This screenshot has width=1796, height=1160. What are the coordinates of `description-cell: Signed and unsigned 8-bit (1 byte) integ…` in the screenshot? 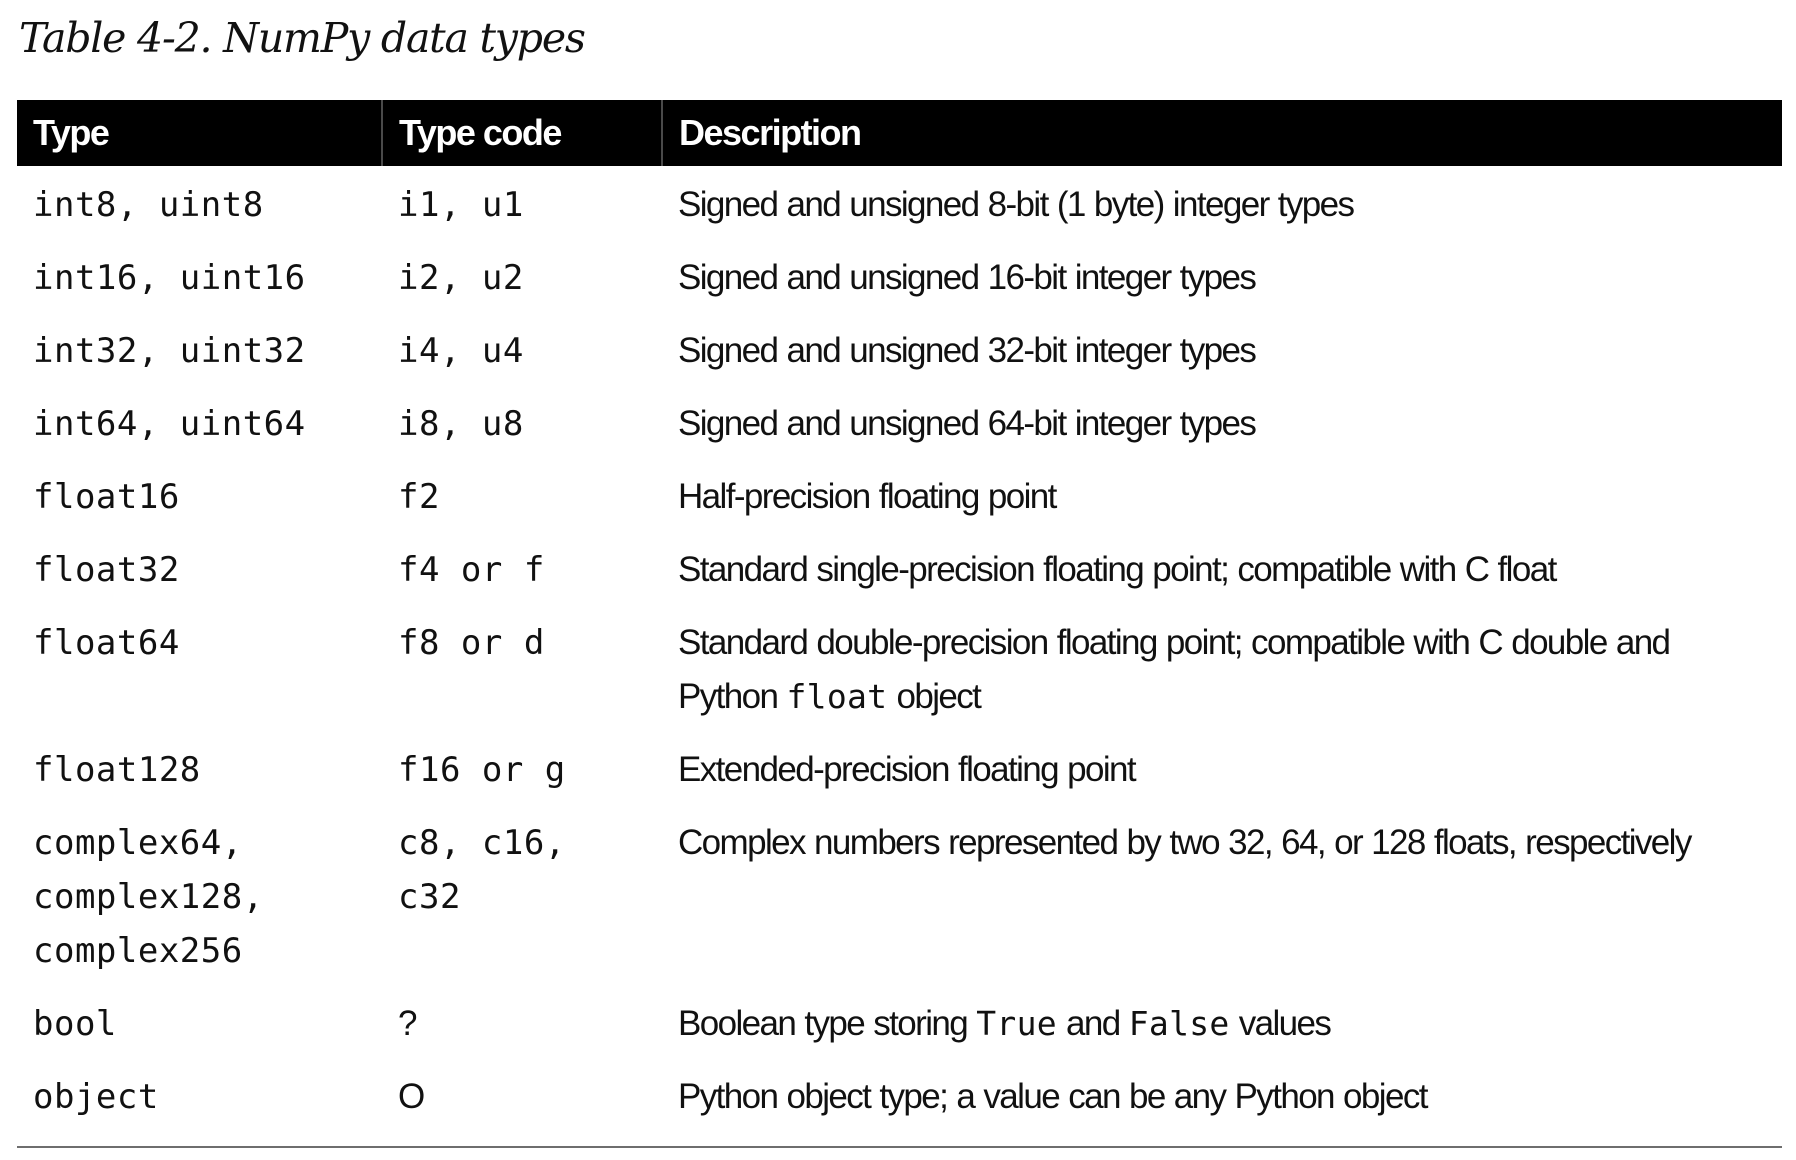 It's located at (1016, 204).